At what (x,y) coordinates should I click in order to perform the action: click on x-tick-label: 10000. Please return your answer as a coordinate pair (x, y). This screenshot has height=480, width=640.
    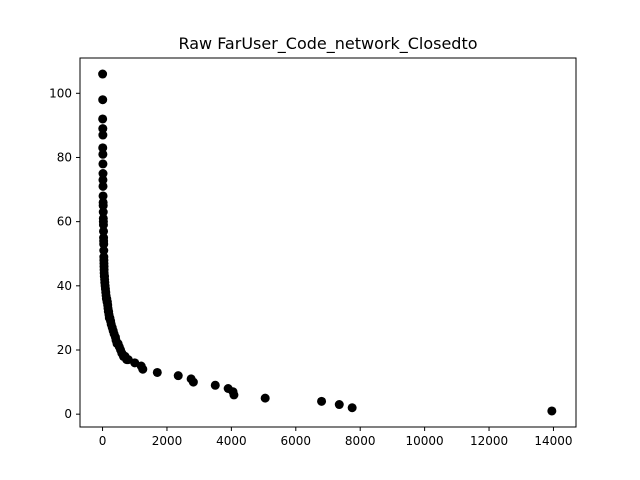
    Looking at the image, I should click on (425, 441).